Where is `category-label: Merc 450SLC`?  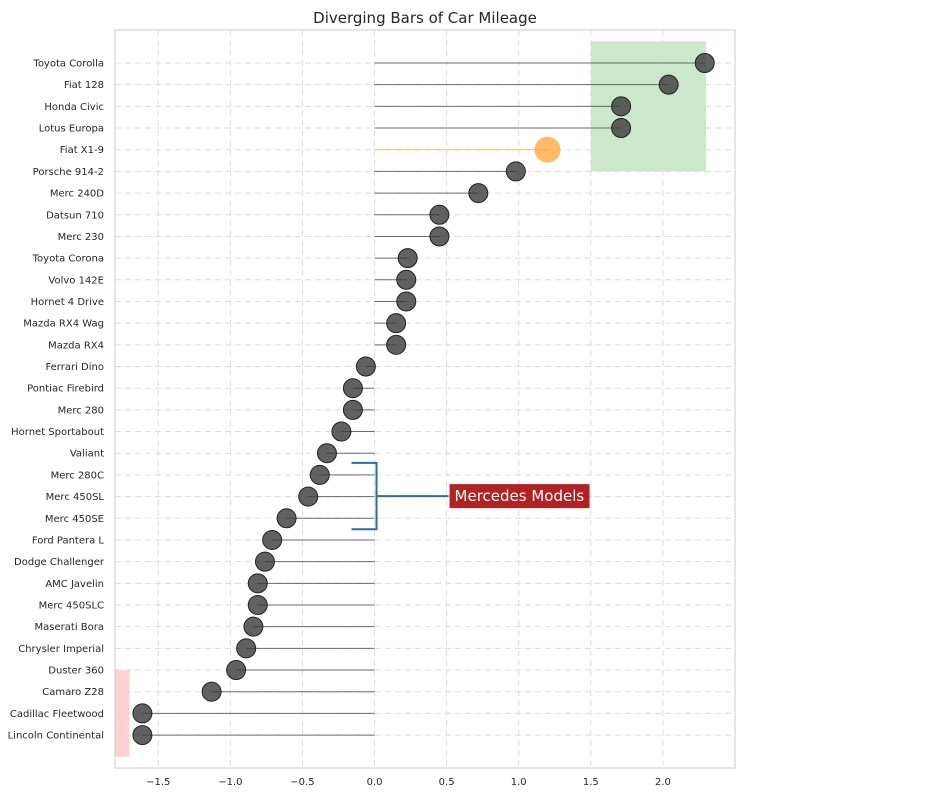 category-label: Merc 450SLC is located at coordinates (71, 606).